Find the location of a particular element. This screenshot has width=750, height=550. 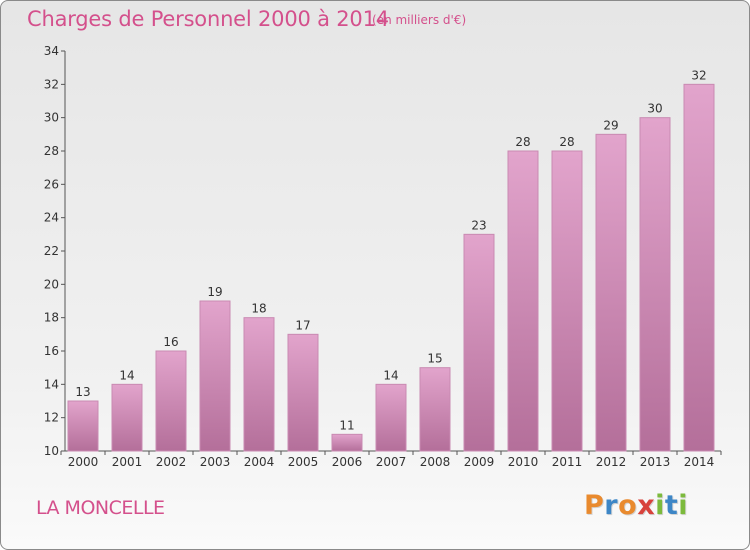

bar-2008 is located at coordinates (435, 409).